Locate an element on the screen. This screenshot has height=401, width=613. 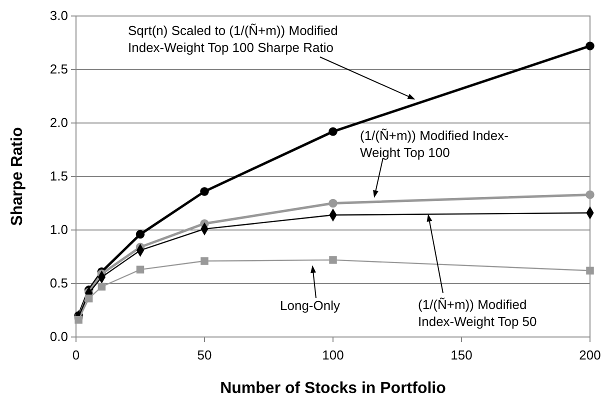
y-tick-label: 2.5 is located at coordinates (59, 69).